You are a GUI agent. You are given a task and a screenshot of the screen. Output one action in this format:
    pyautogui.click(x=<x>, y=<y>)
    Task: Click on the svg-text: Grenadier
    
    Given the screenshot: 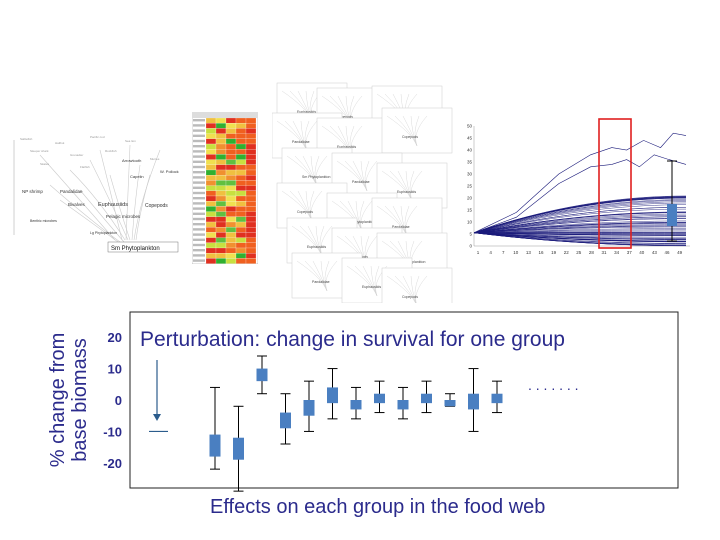 What is the action you would take?
    pyautogui.click(x=76, y=155)
    